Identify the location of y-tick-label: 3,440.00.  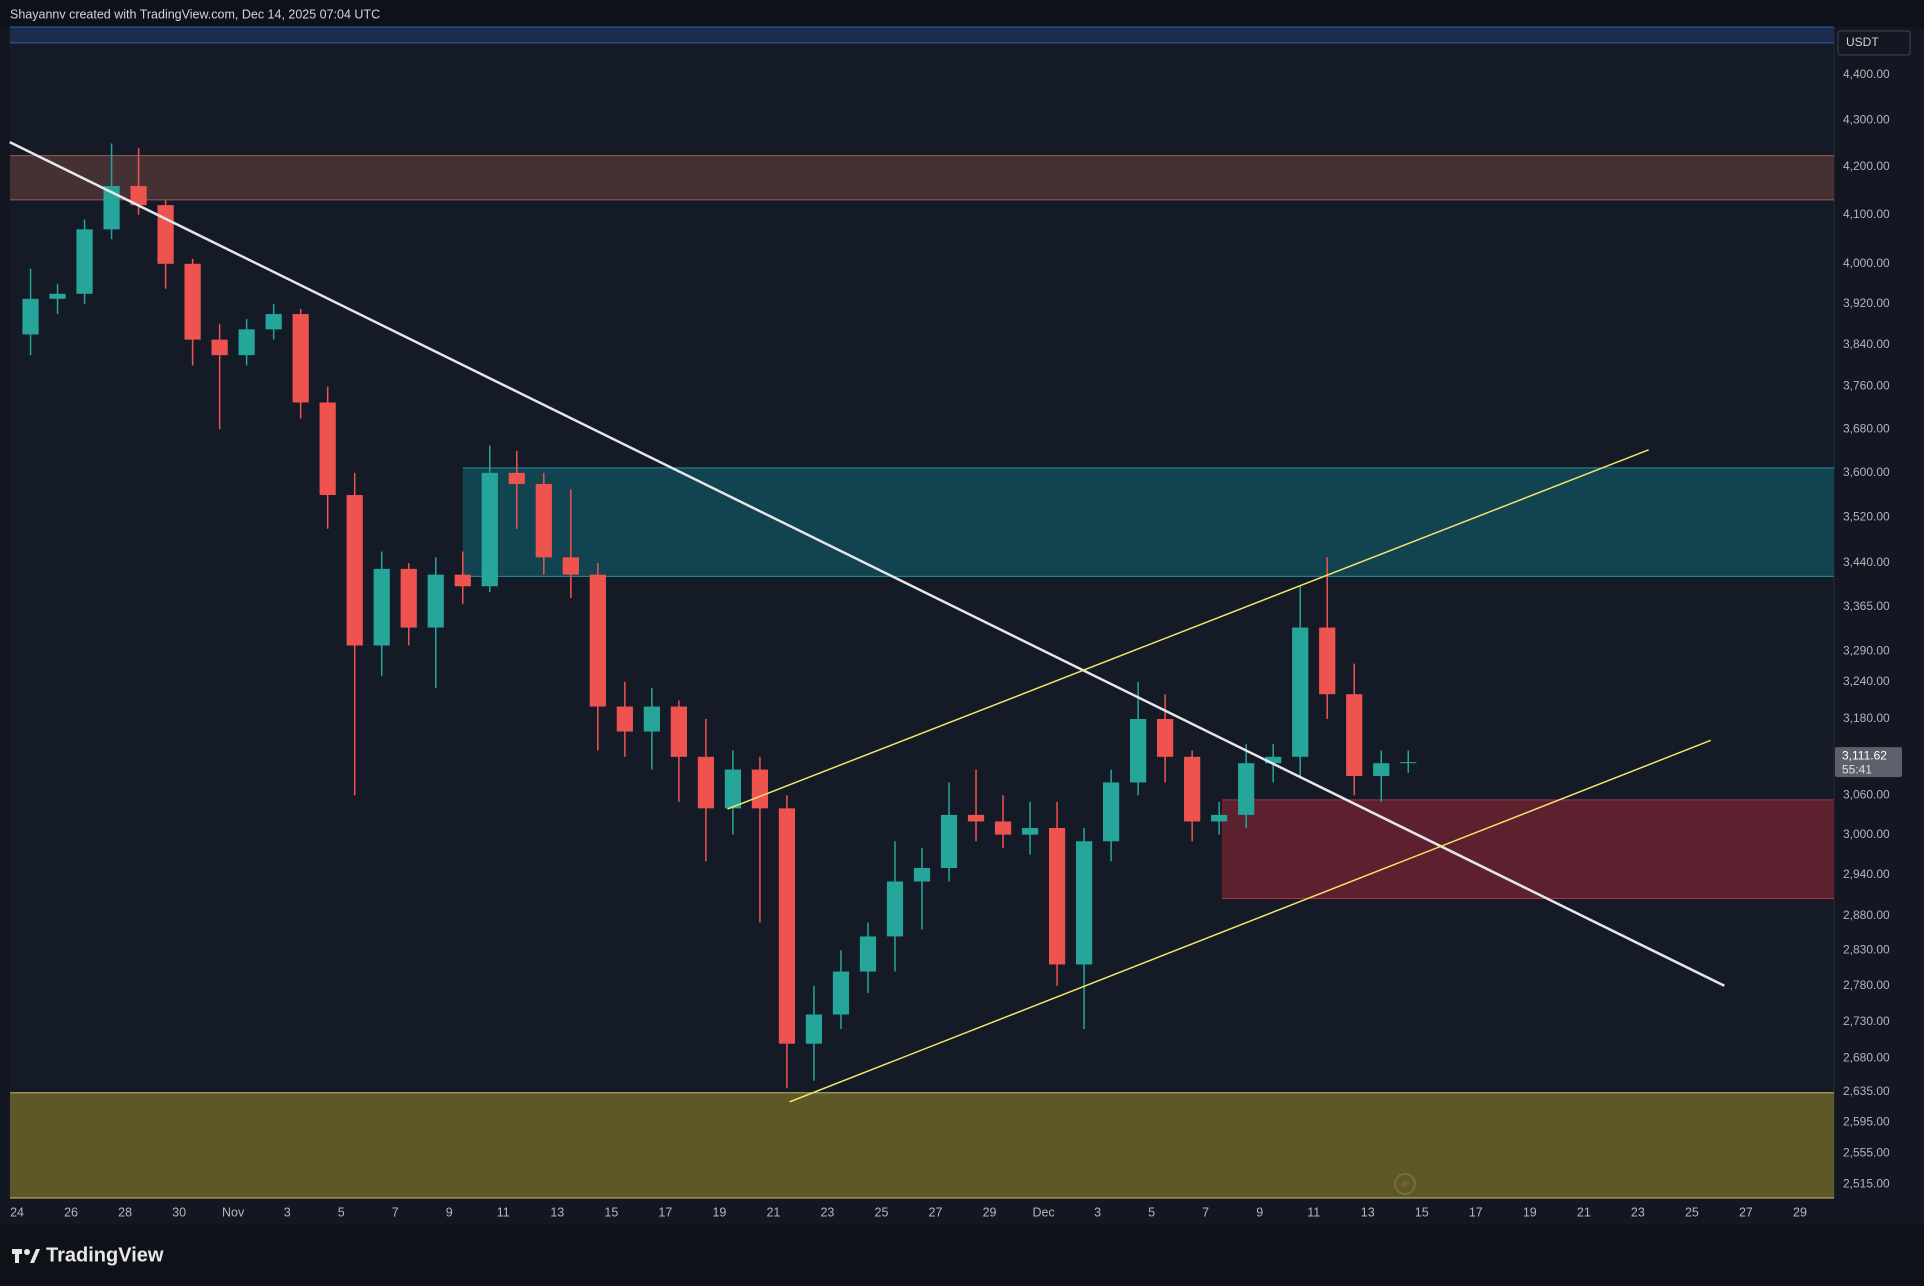
(1866, 562).